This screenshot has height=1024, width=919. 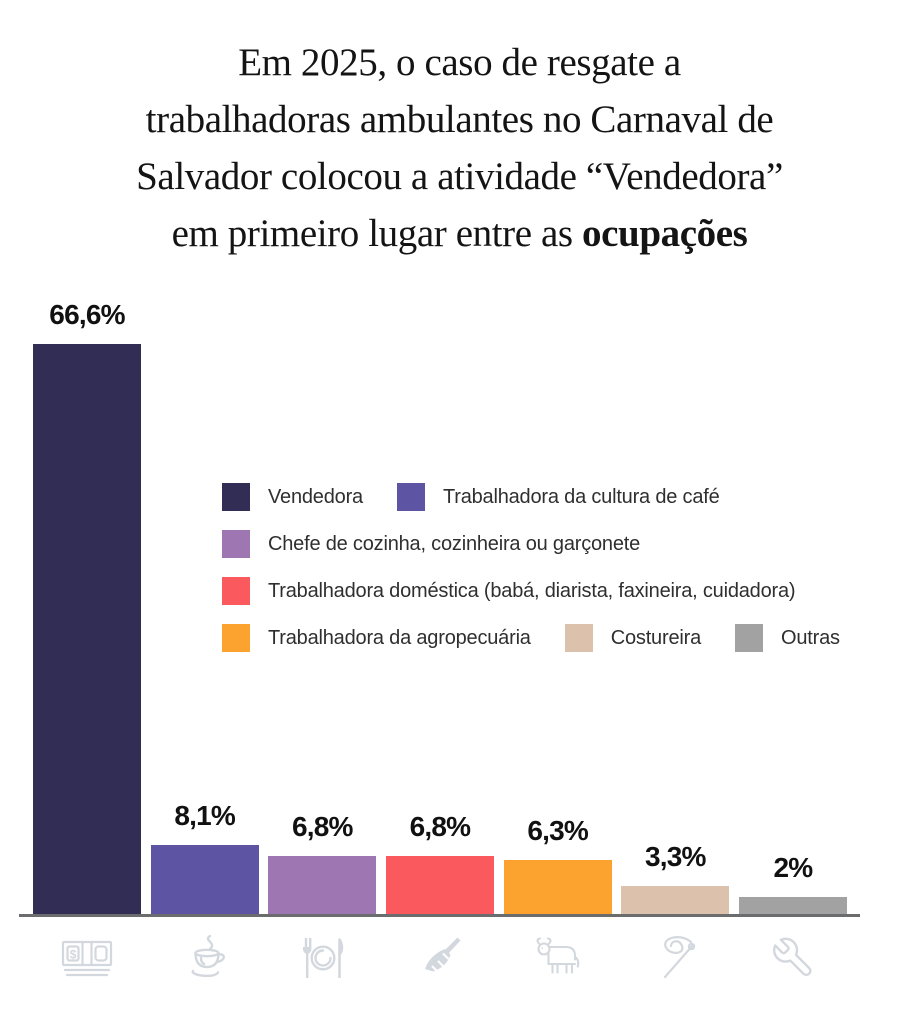 I want to click on bar-cultura-cafe, so click(x=204, y=879).